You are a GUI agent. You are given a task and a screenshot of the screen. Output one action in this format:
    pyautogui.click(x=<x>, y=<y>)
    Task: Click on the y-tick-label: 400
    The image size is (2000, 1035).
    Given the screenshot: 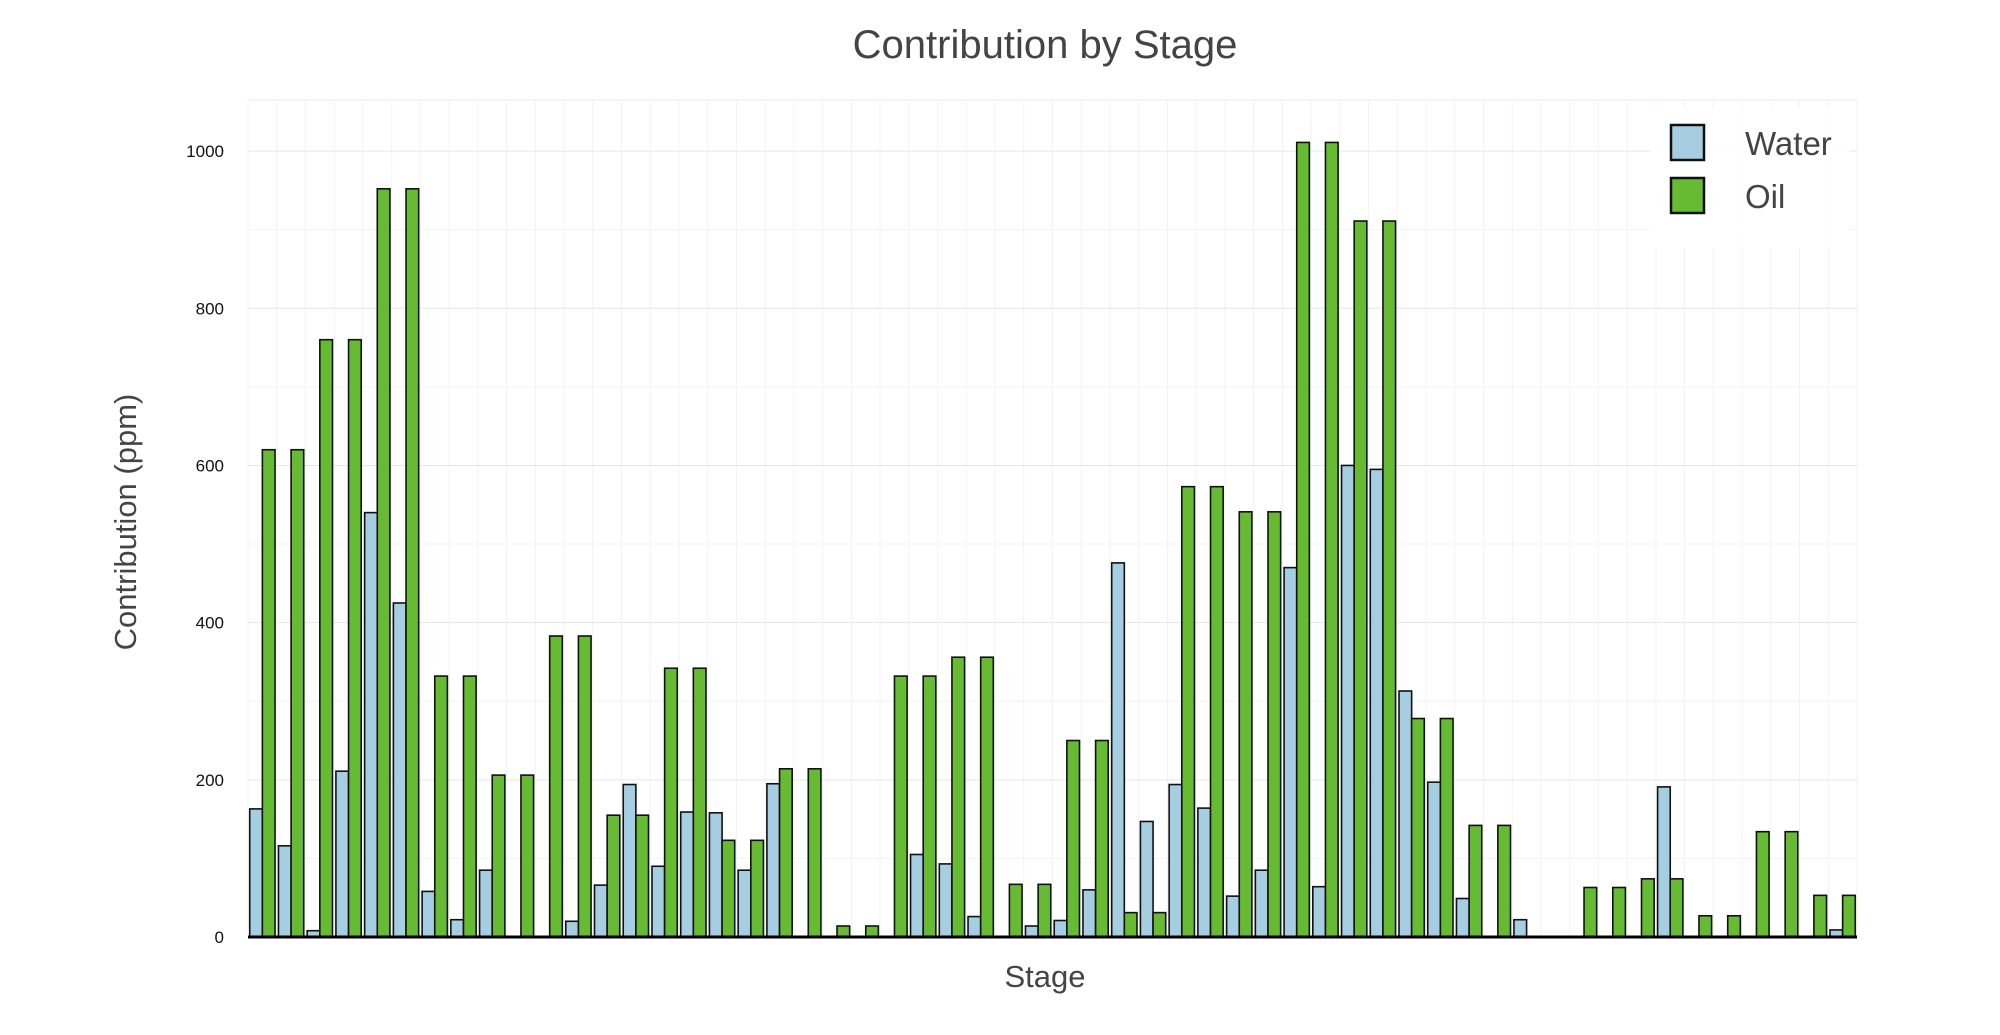 What is the action you would take?
    pyautogui.click(x=210, y=623)
    